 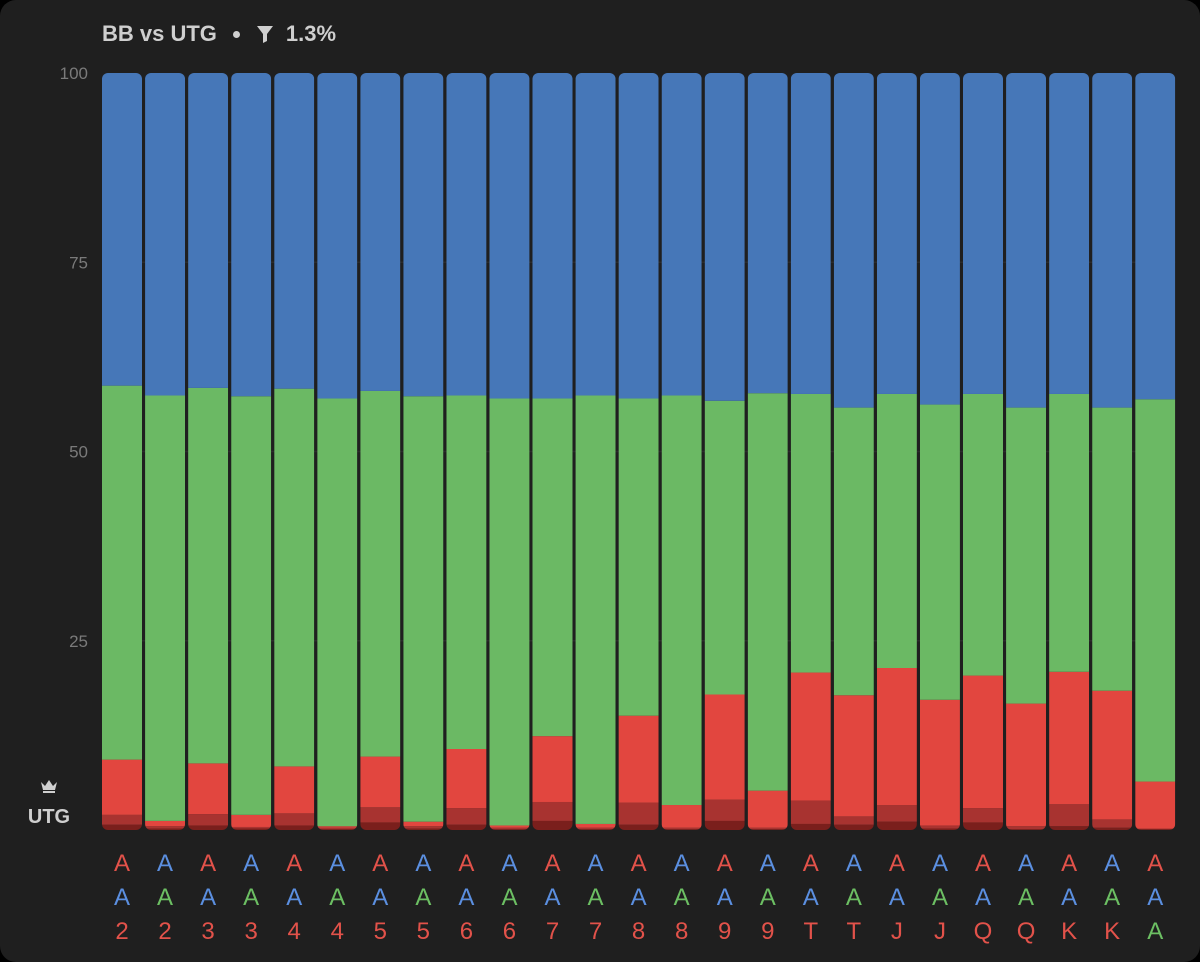 What do you see at coordinates (638, 931) in the screenshot?
I see `x-tick-label: 8` at bounding box center [638, 931].